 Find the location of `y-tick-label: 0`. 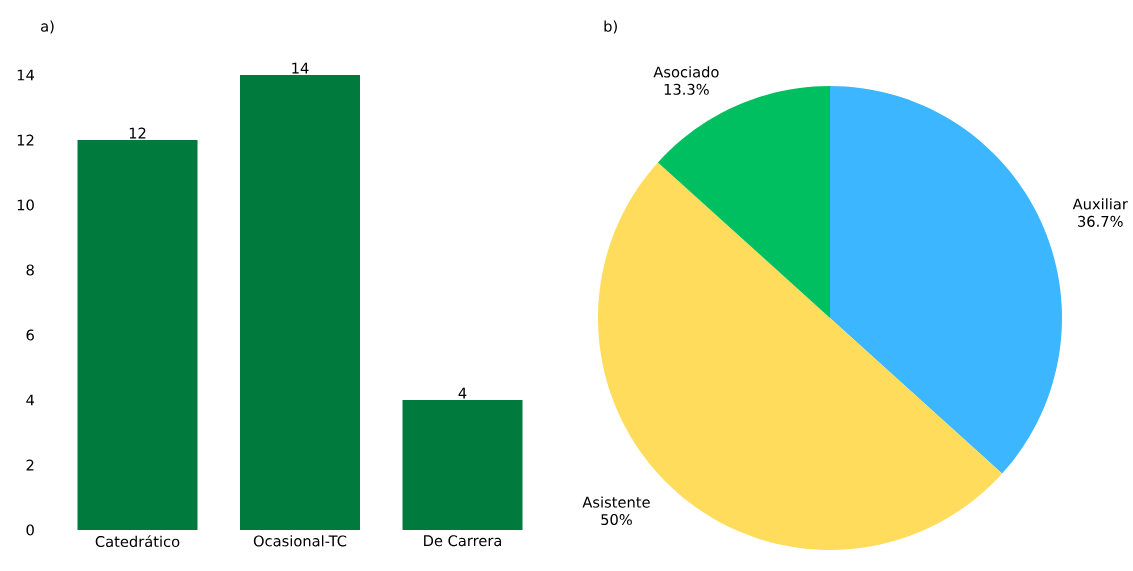

y-tick-label: 0 is located at coordinates (30, 530).